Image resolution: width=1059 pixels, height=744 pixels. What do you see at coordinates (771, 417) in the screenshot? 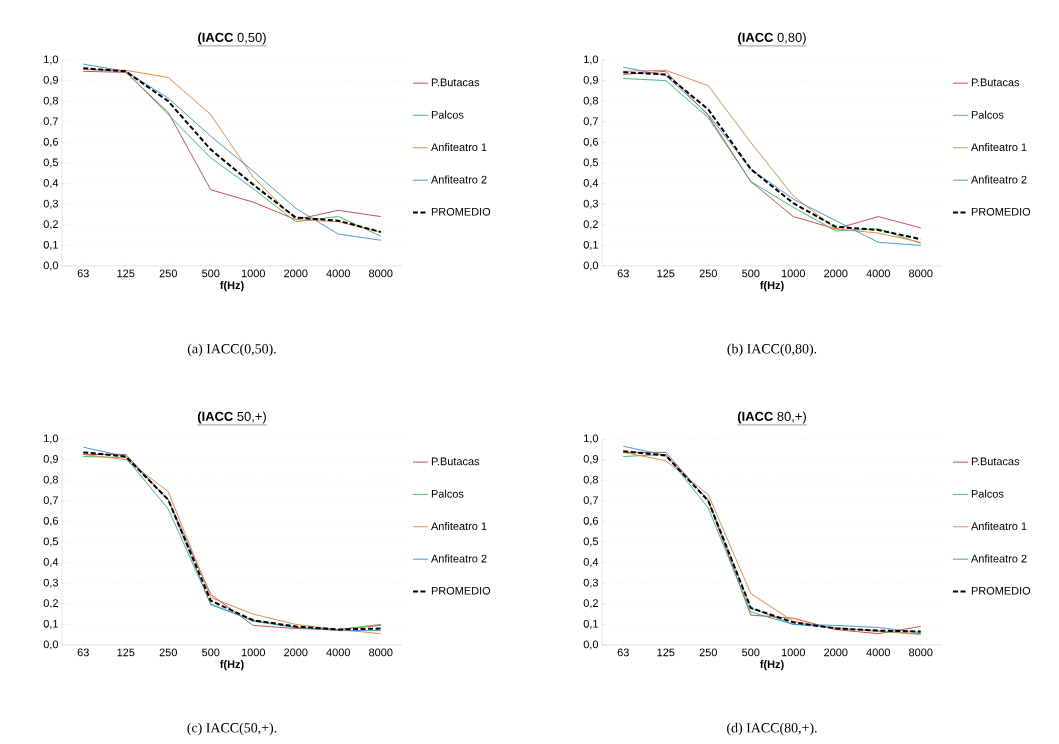
I see `chart-title: (IACC 80,+)` at bounding box center [771, 417].